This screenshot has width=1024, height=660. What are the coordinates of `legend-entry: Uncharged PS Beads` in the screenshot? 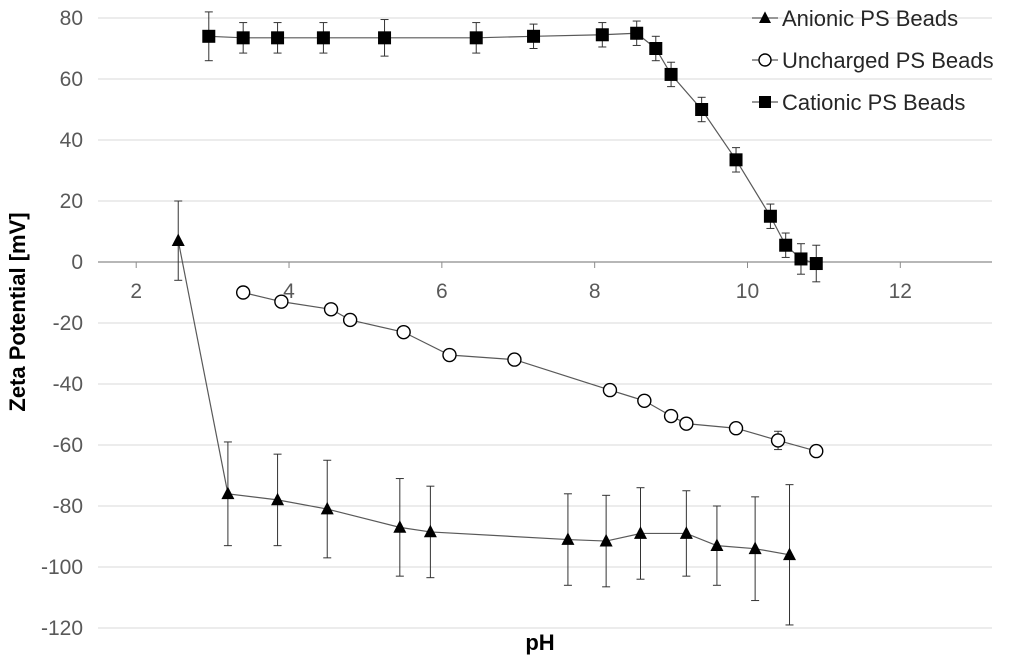 It's located at (873, 60).